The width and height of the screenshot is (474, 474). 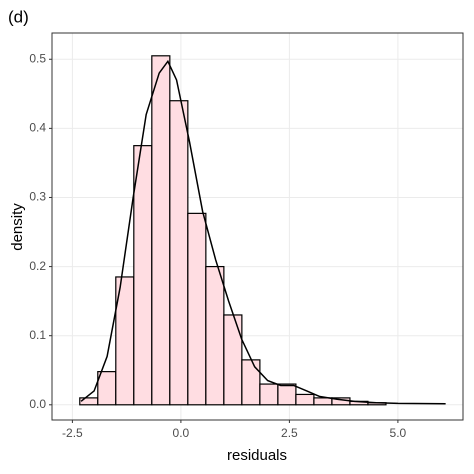 I want to click on chart-title: (d), so click(x=18, y=16).